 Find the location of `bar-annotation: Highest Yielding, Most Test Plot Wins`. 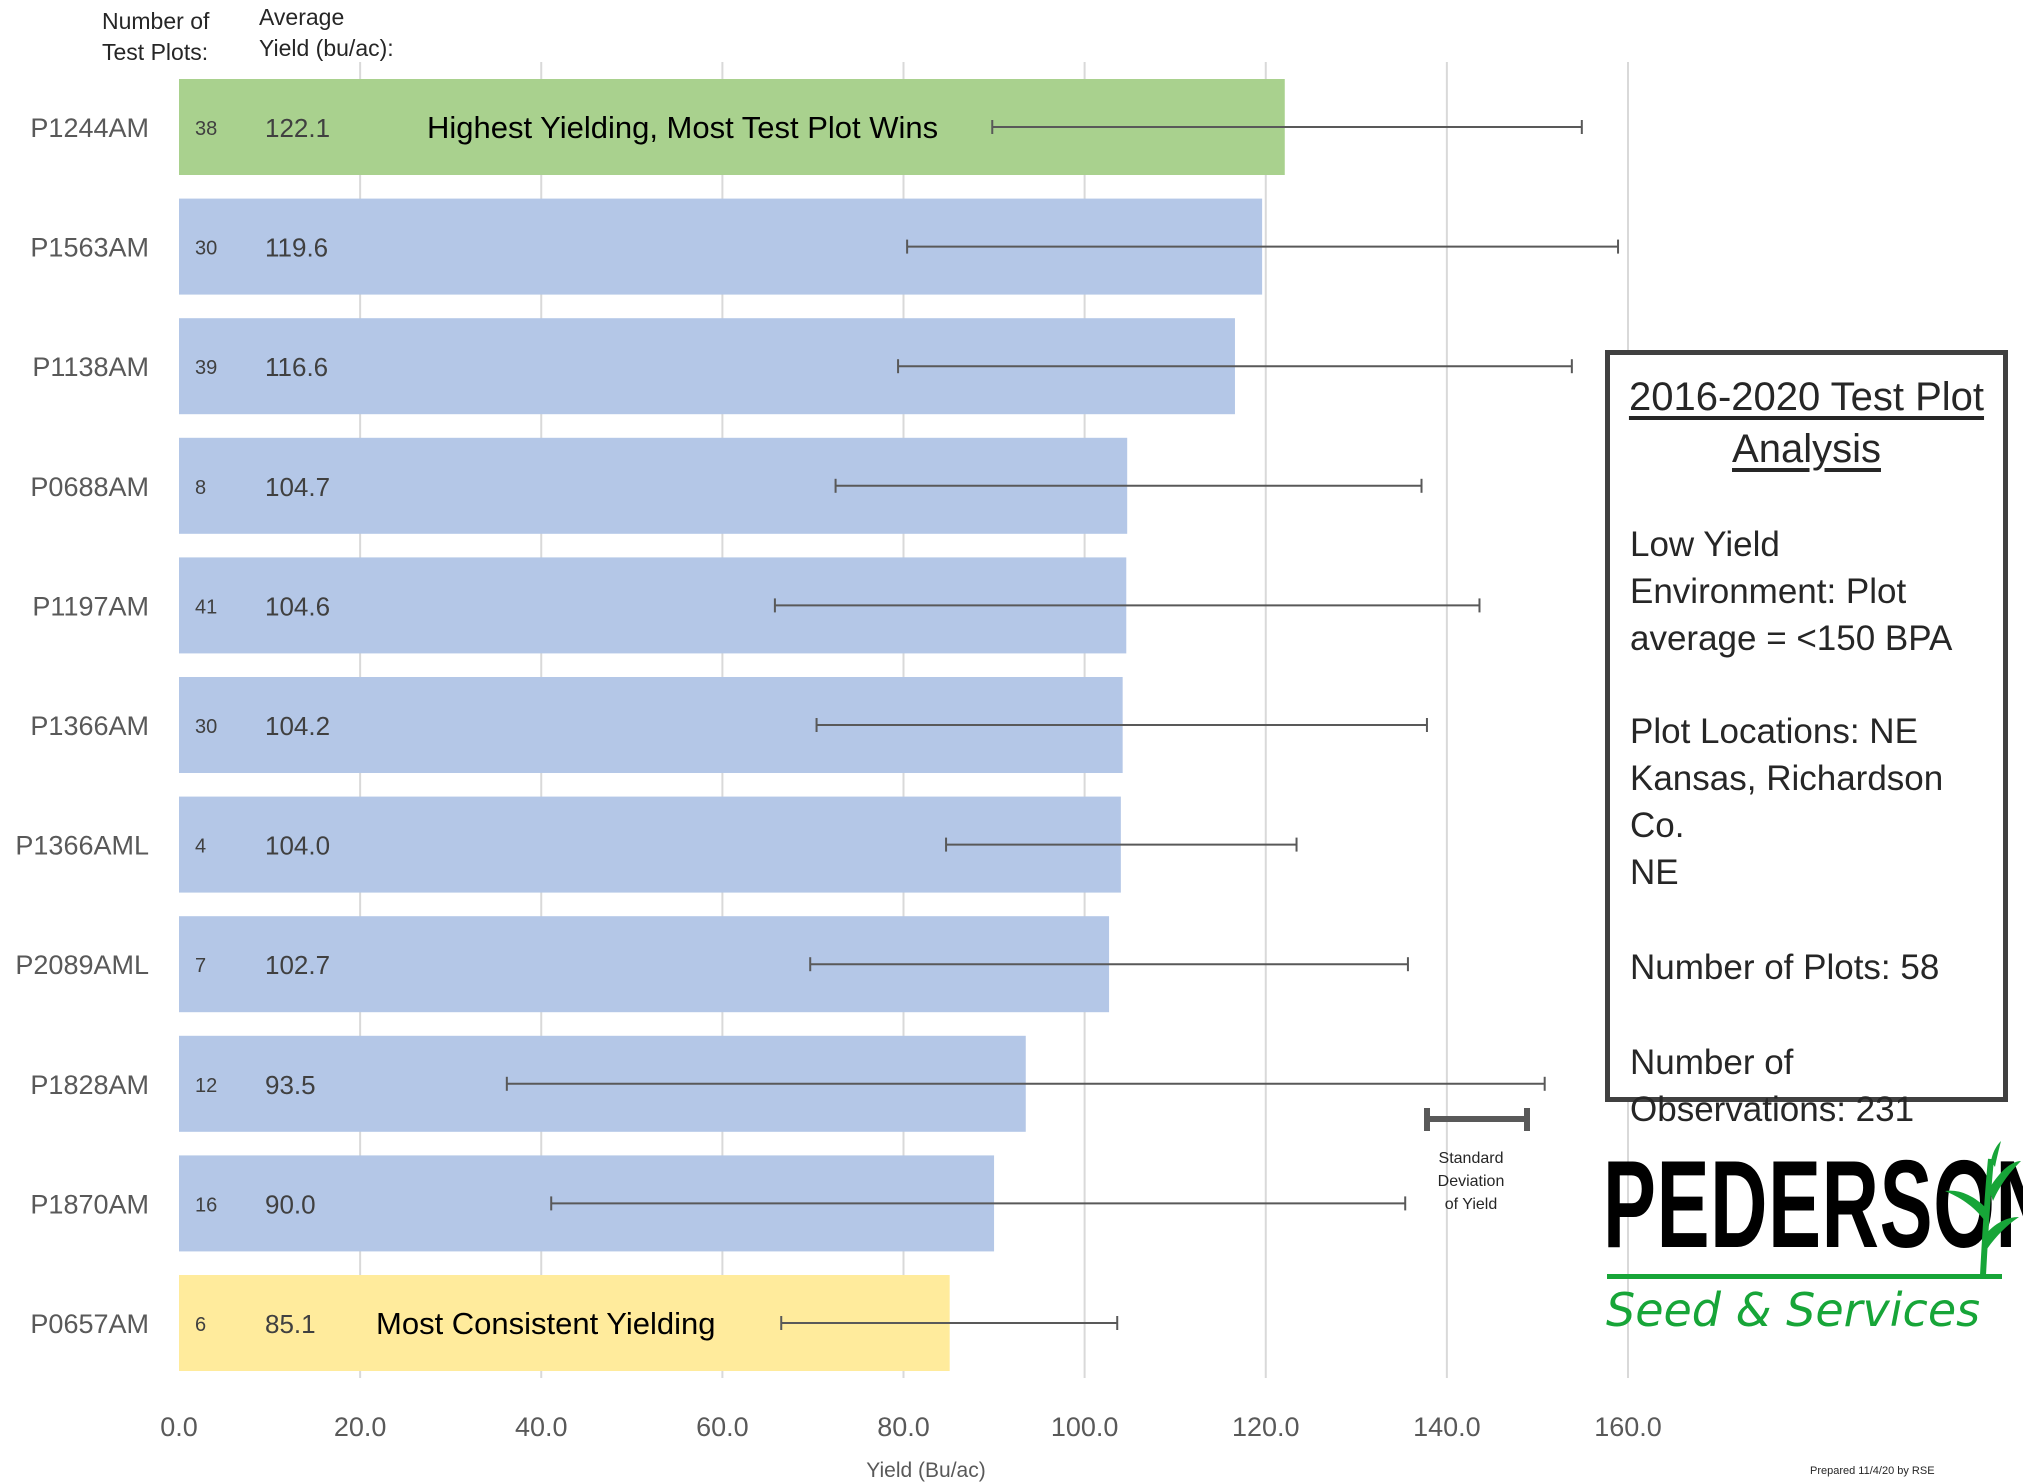

bar-annotation: Highest Yielding, Most Test Plot Wins is located at coordinates (682, 127).